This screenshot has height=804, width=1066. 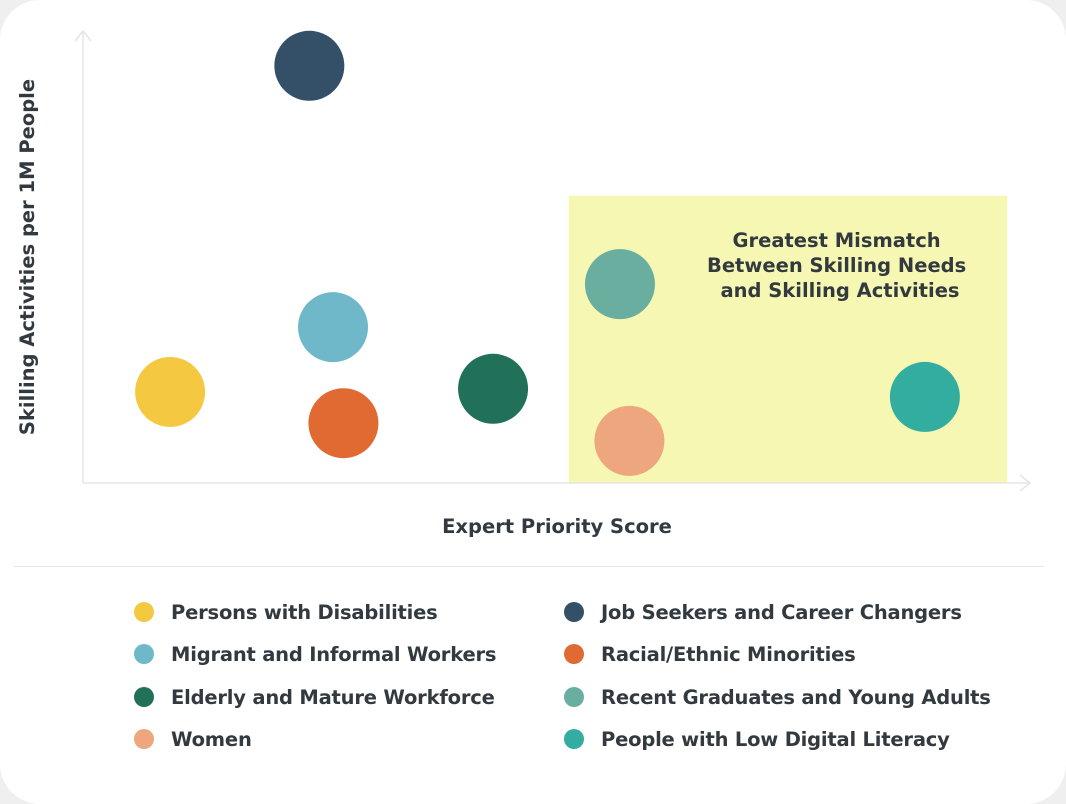 I want to click on annotation-line-1: Greatest Mismatch, so click(x=836, y=240).